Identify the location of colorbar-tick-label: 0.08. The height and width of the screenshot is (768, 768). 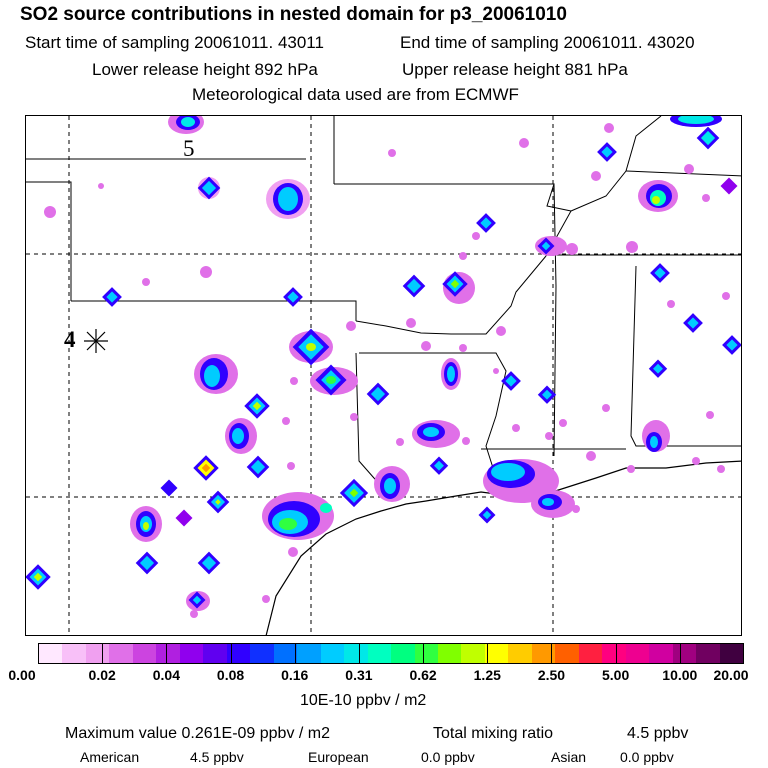
(230, 675).